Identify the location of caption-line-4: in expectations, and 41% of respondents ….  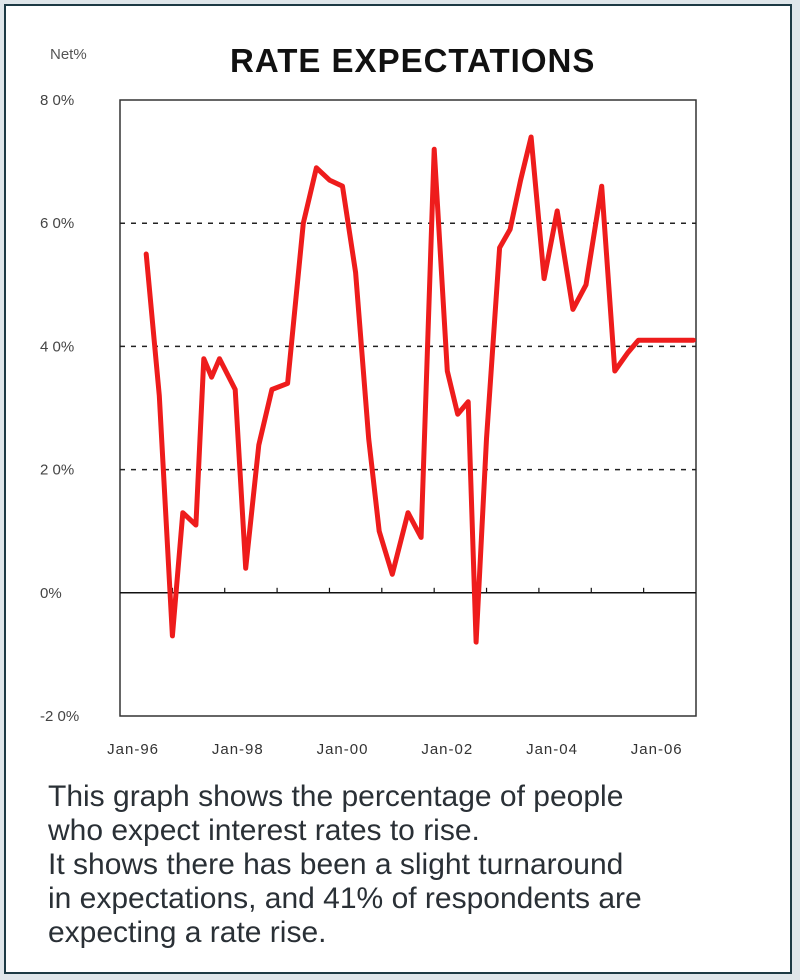
(345, 898).